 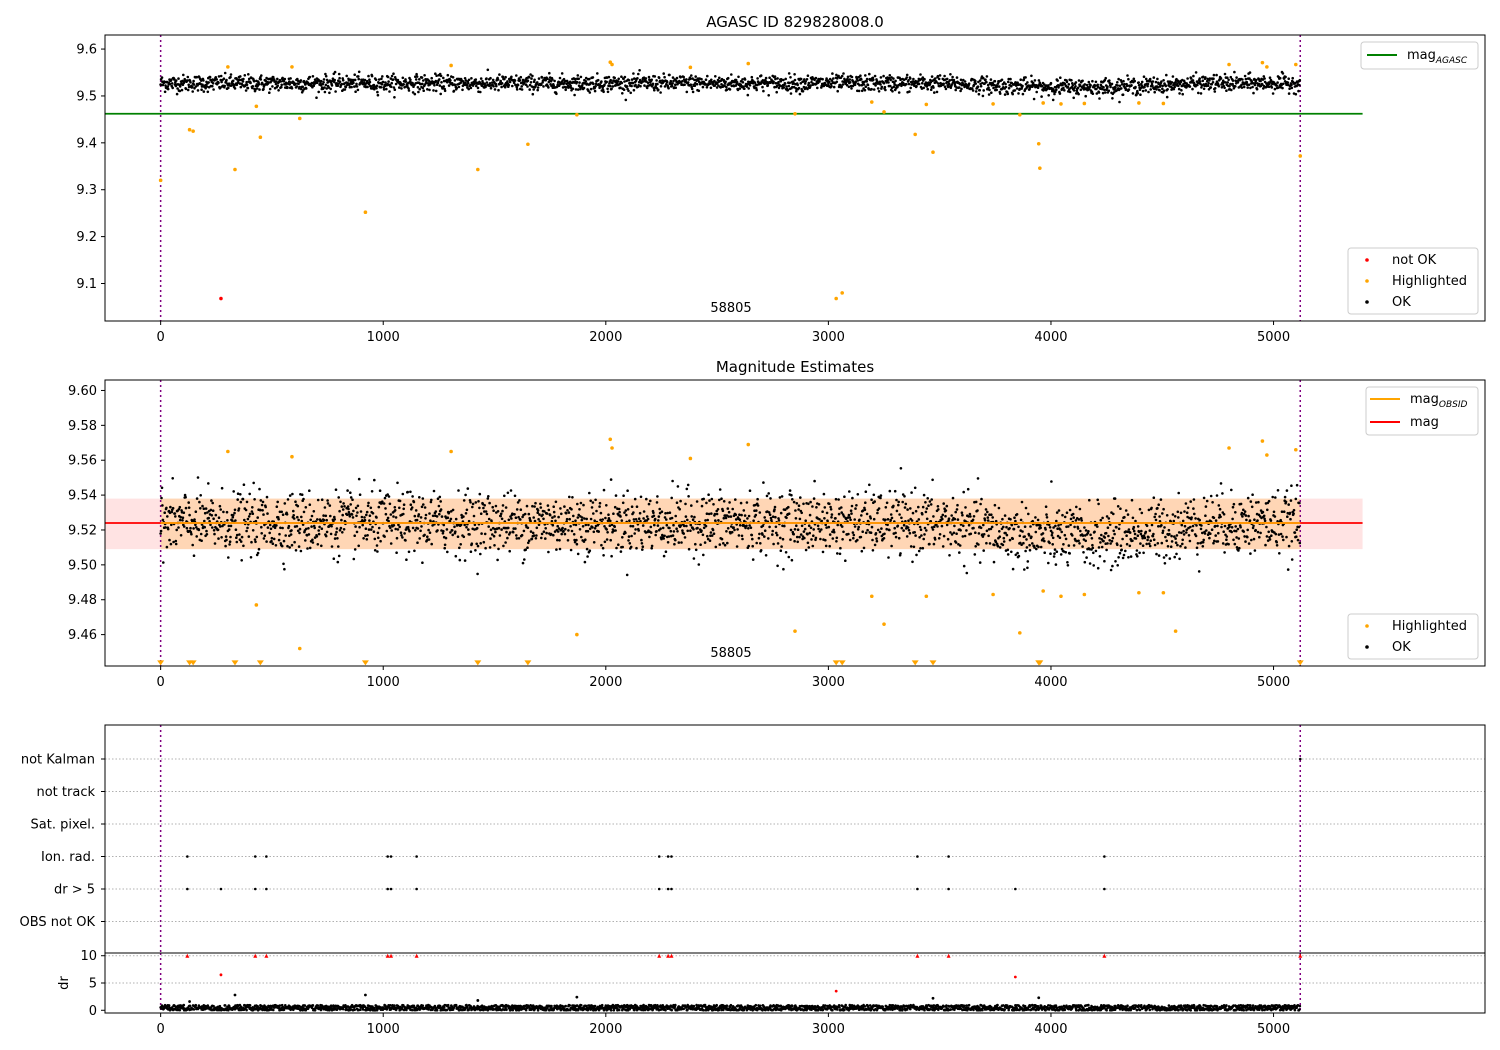 I want to click on x-tick-label: 1000, so click(x=383, y=337).